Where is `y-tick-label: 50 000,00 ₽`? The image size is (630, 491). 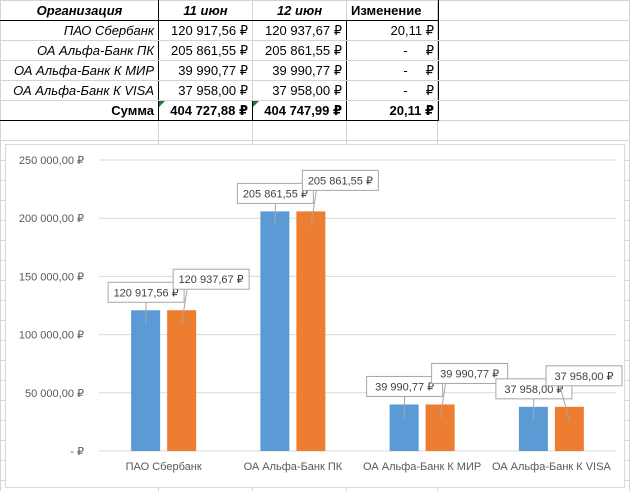 y-tick-label: 50 000,00 ₽ is located at coordinates (54, 394).